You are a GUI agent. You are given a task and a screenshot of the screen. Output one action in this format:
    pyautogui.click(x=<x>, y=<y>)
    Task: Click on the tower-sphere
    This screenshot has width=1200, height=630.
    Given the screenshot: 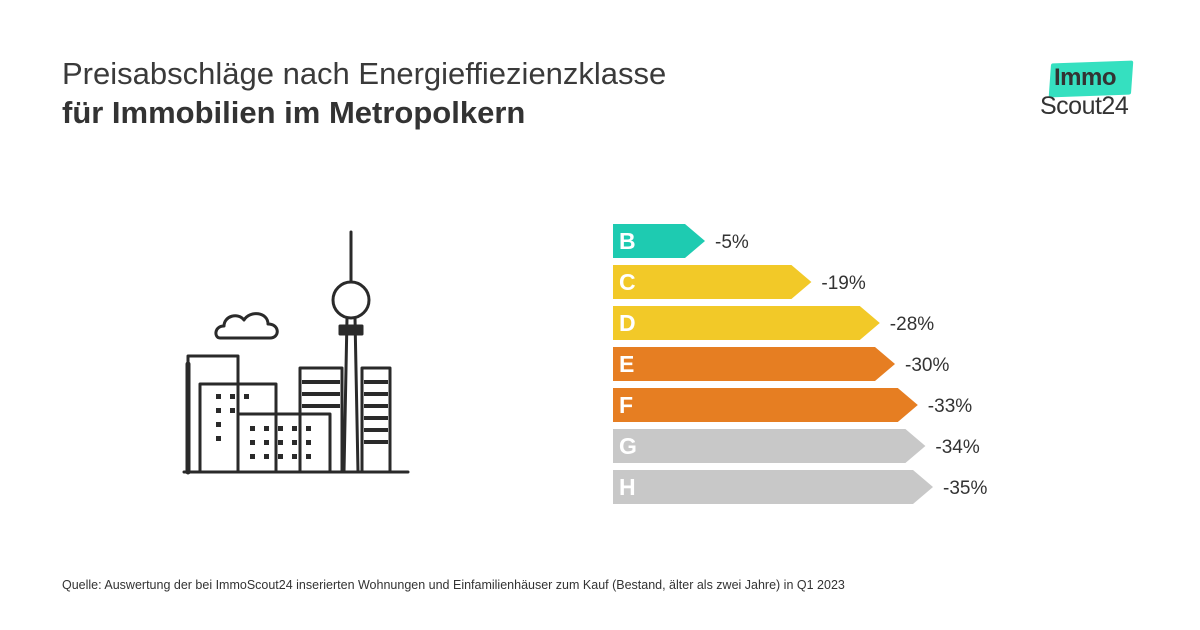 What is the action you would take?
    pyautogui.click(x=351, y=300)
    